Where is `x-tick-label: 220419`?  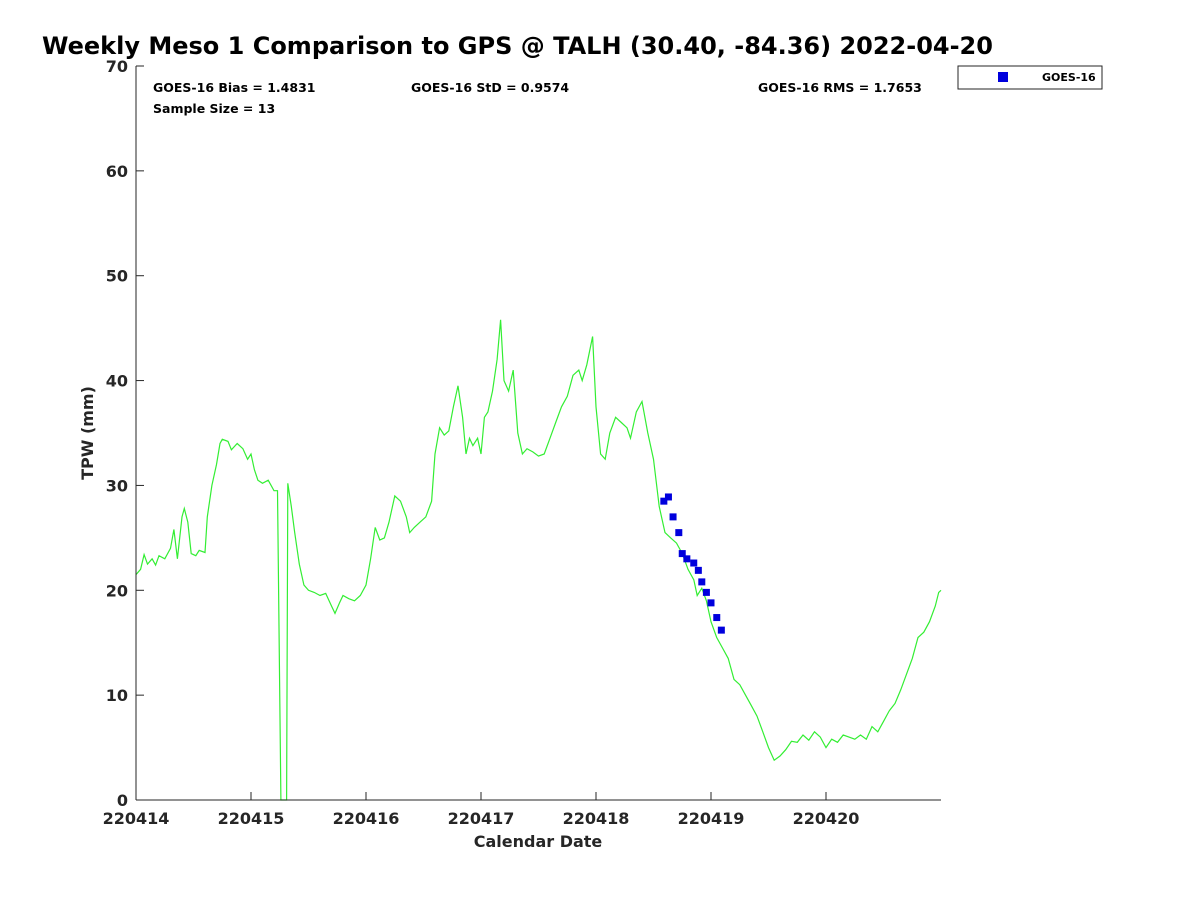
x-tick-label: 220419 is located at coordinates (711, 818).